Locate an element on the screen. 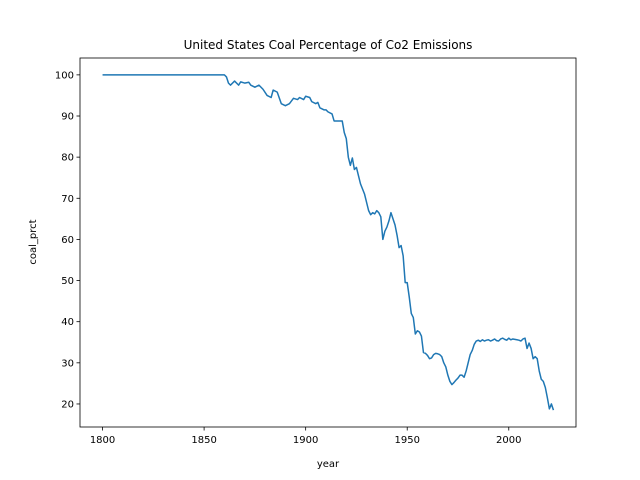  y-tick-label: 60 is located at coordinates (67, 240).